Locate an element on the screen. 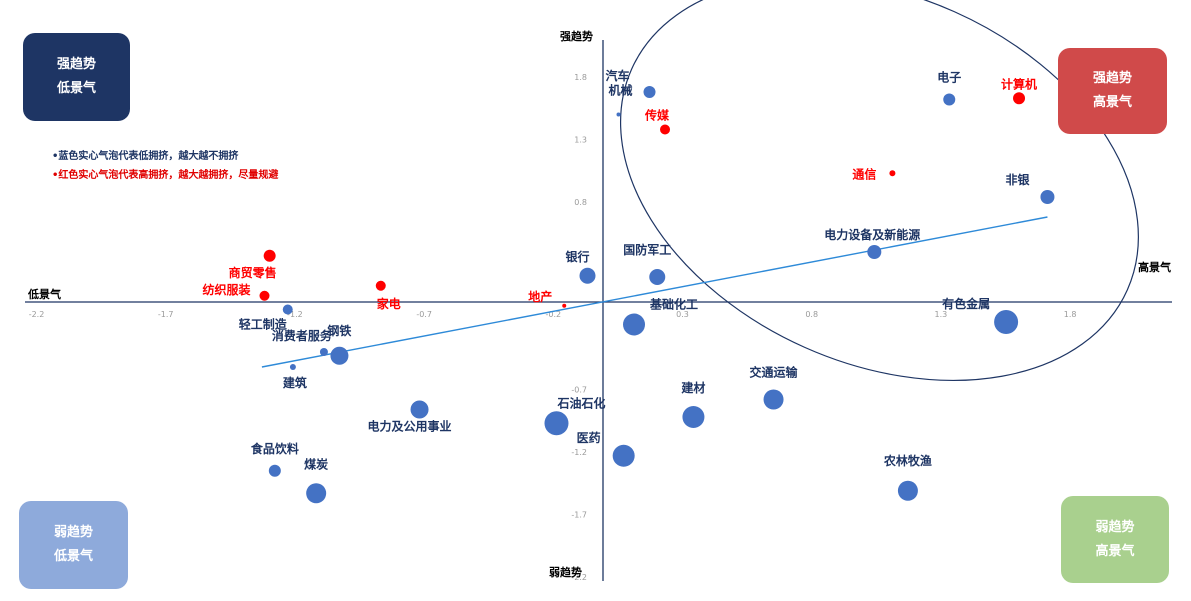 The image size is (1191, 601). x-tick-label: -0.7 is located at coordinates (424, 314).